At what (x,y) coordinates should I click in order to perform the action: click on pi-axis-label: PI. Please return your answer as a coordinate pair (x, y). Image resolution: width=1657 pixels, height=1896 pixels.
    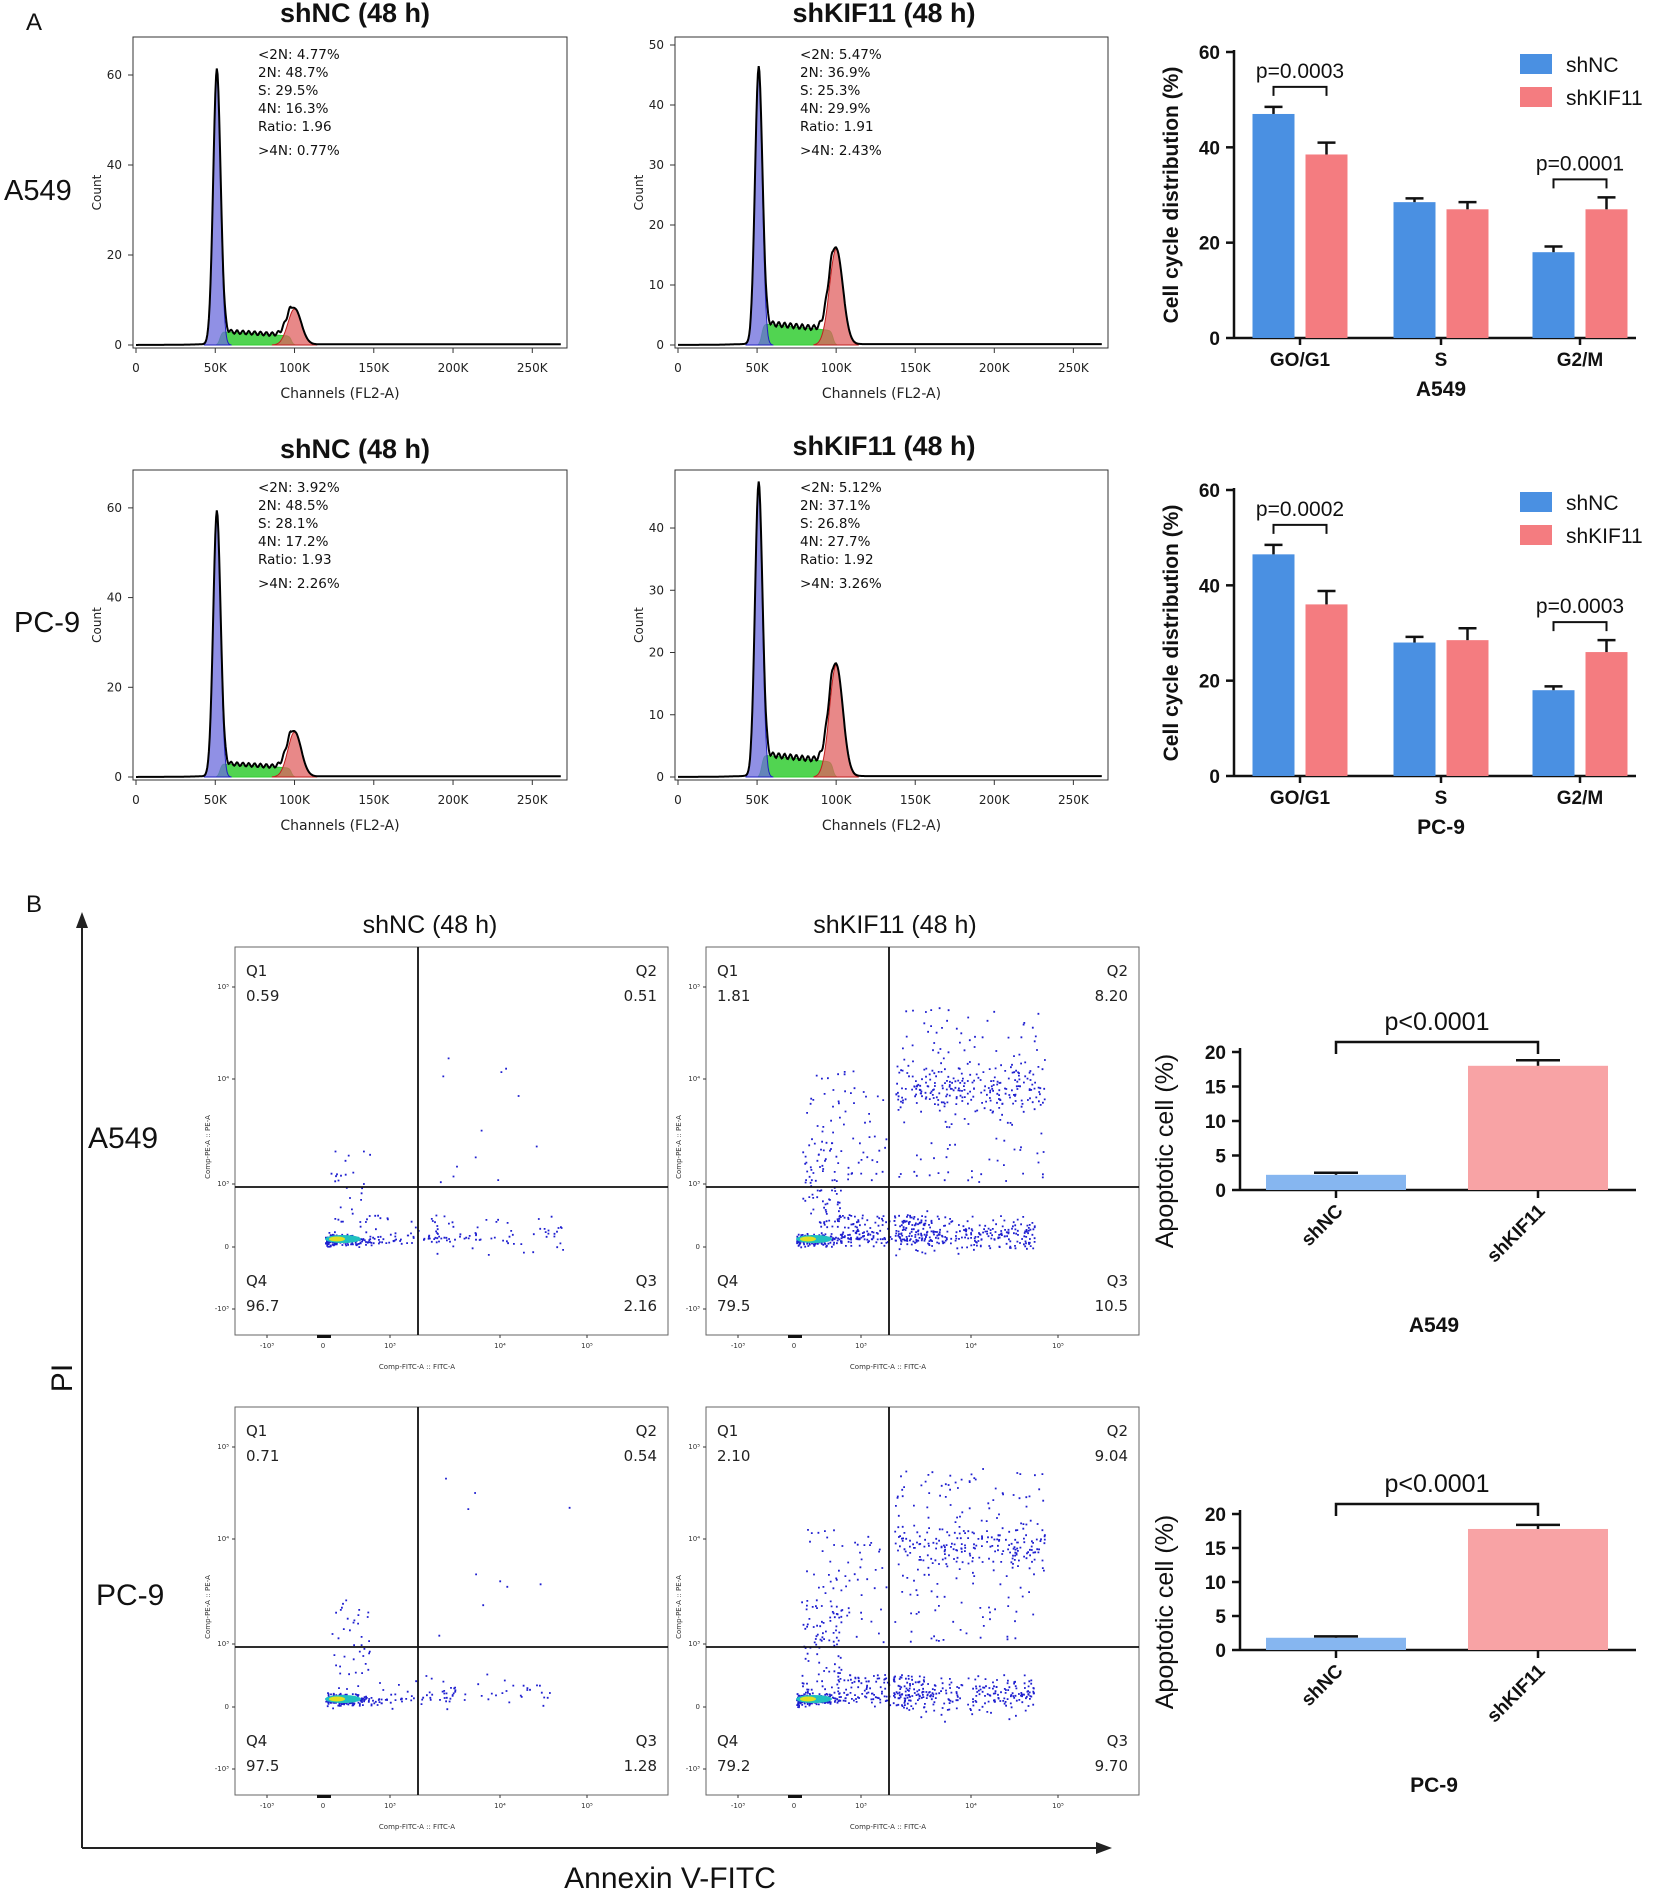
    Looking at the image, I should click on (62, 1378).